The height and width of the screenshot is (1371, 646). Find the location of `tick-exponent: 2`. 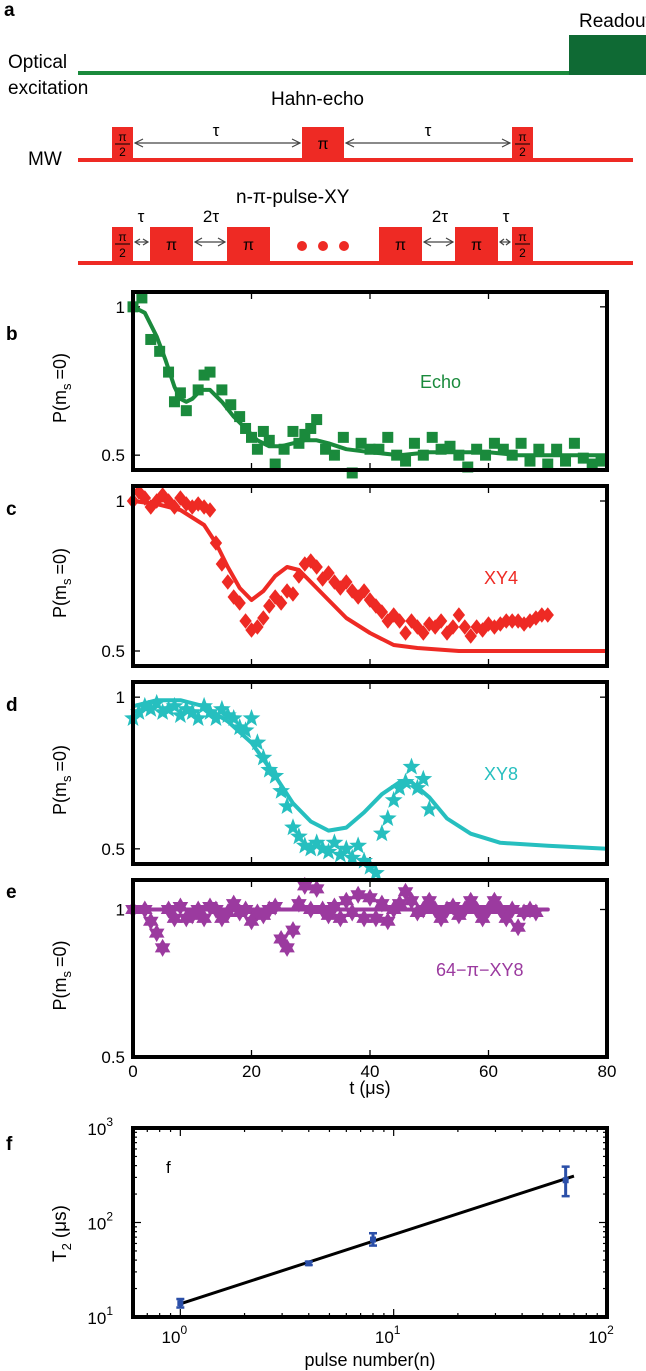

tick-exponent: 2 is located at coordinates (109, 1217).